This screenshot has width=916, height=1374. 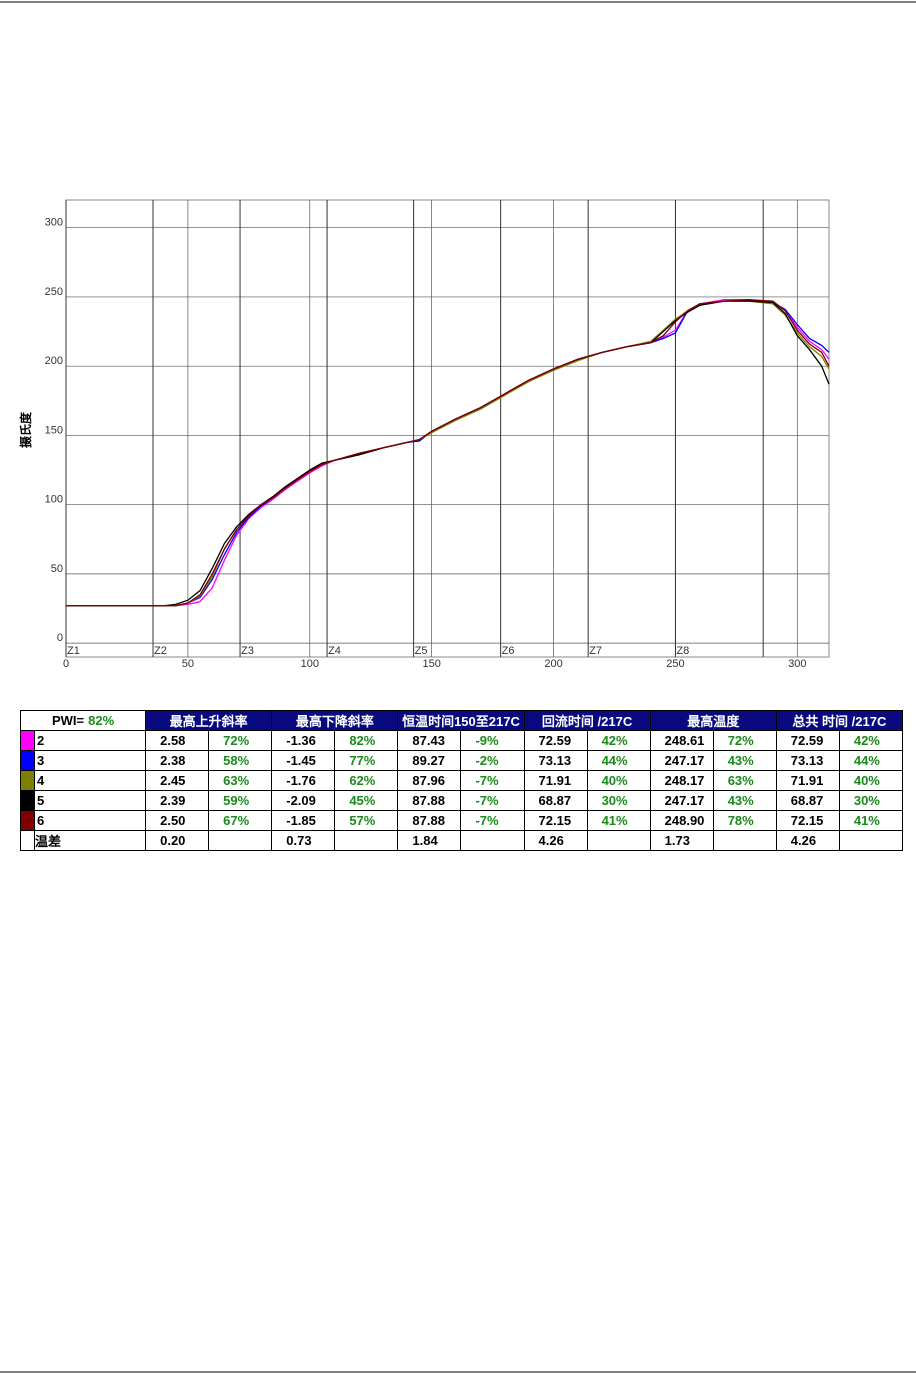 What do you see at coordinates (240, 800) in the screenshot?
I see `percent-cell: 59%` at bounding box center [240, 800].